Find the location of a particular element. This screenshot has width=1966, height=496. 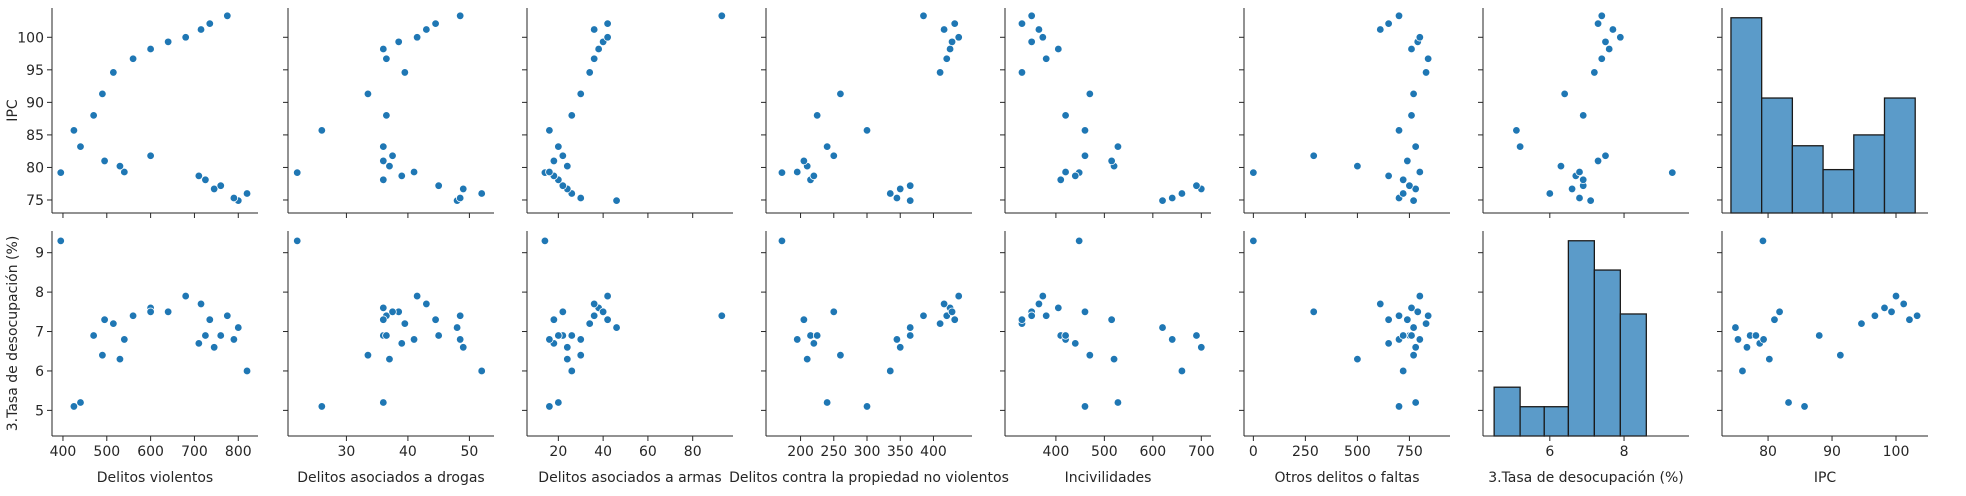

panel-tasa-vs-drog: 30 40 50 is located at coordinates (388, 345).